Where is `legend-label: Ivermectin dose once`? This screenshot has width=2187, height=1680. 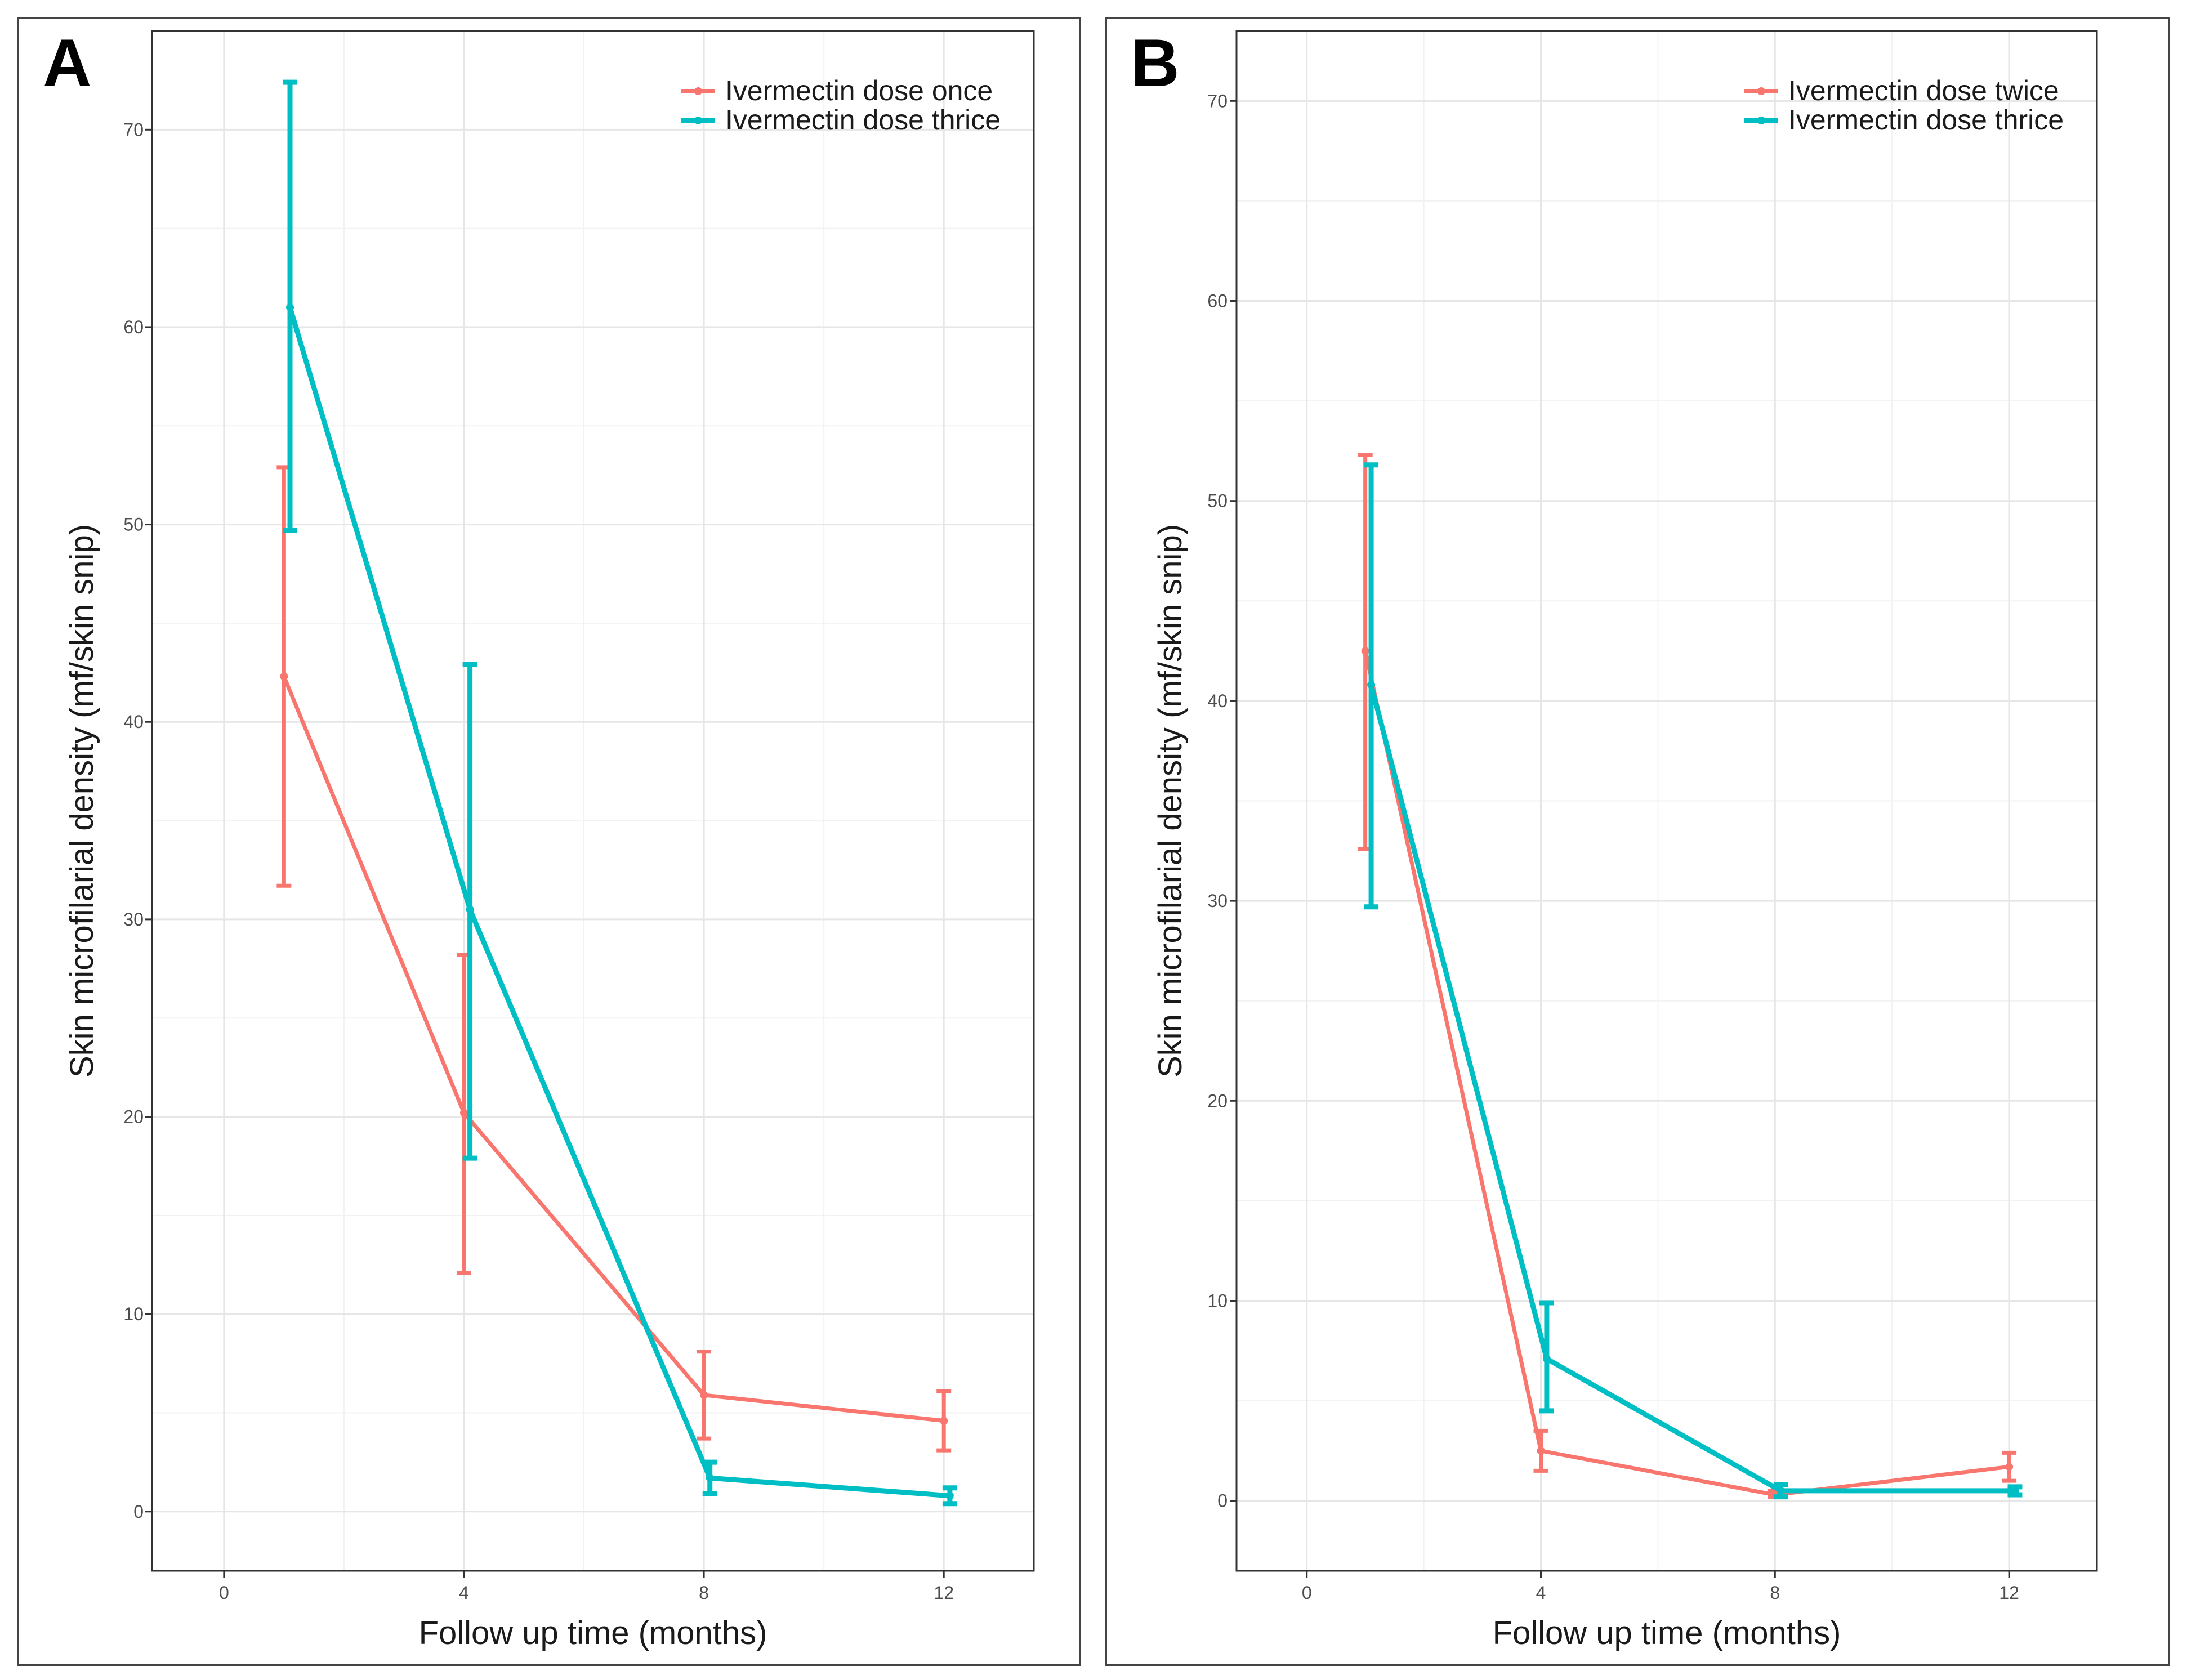 legend-label: Ivermectin dose once is located at coordinates (859, 90).